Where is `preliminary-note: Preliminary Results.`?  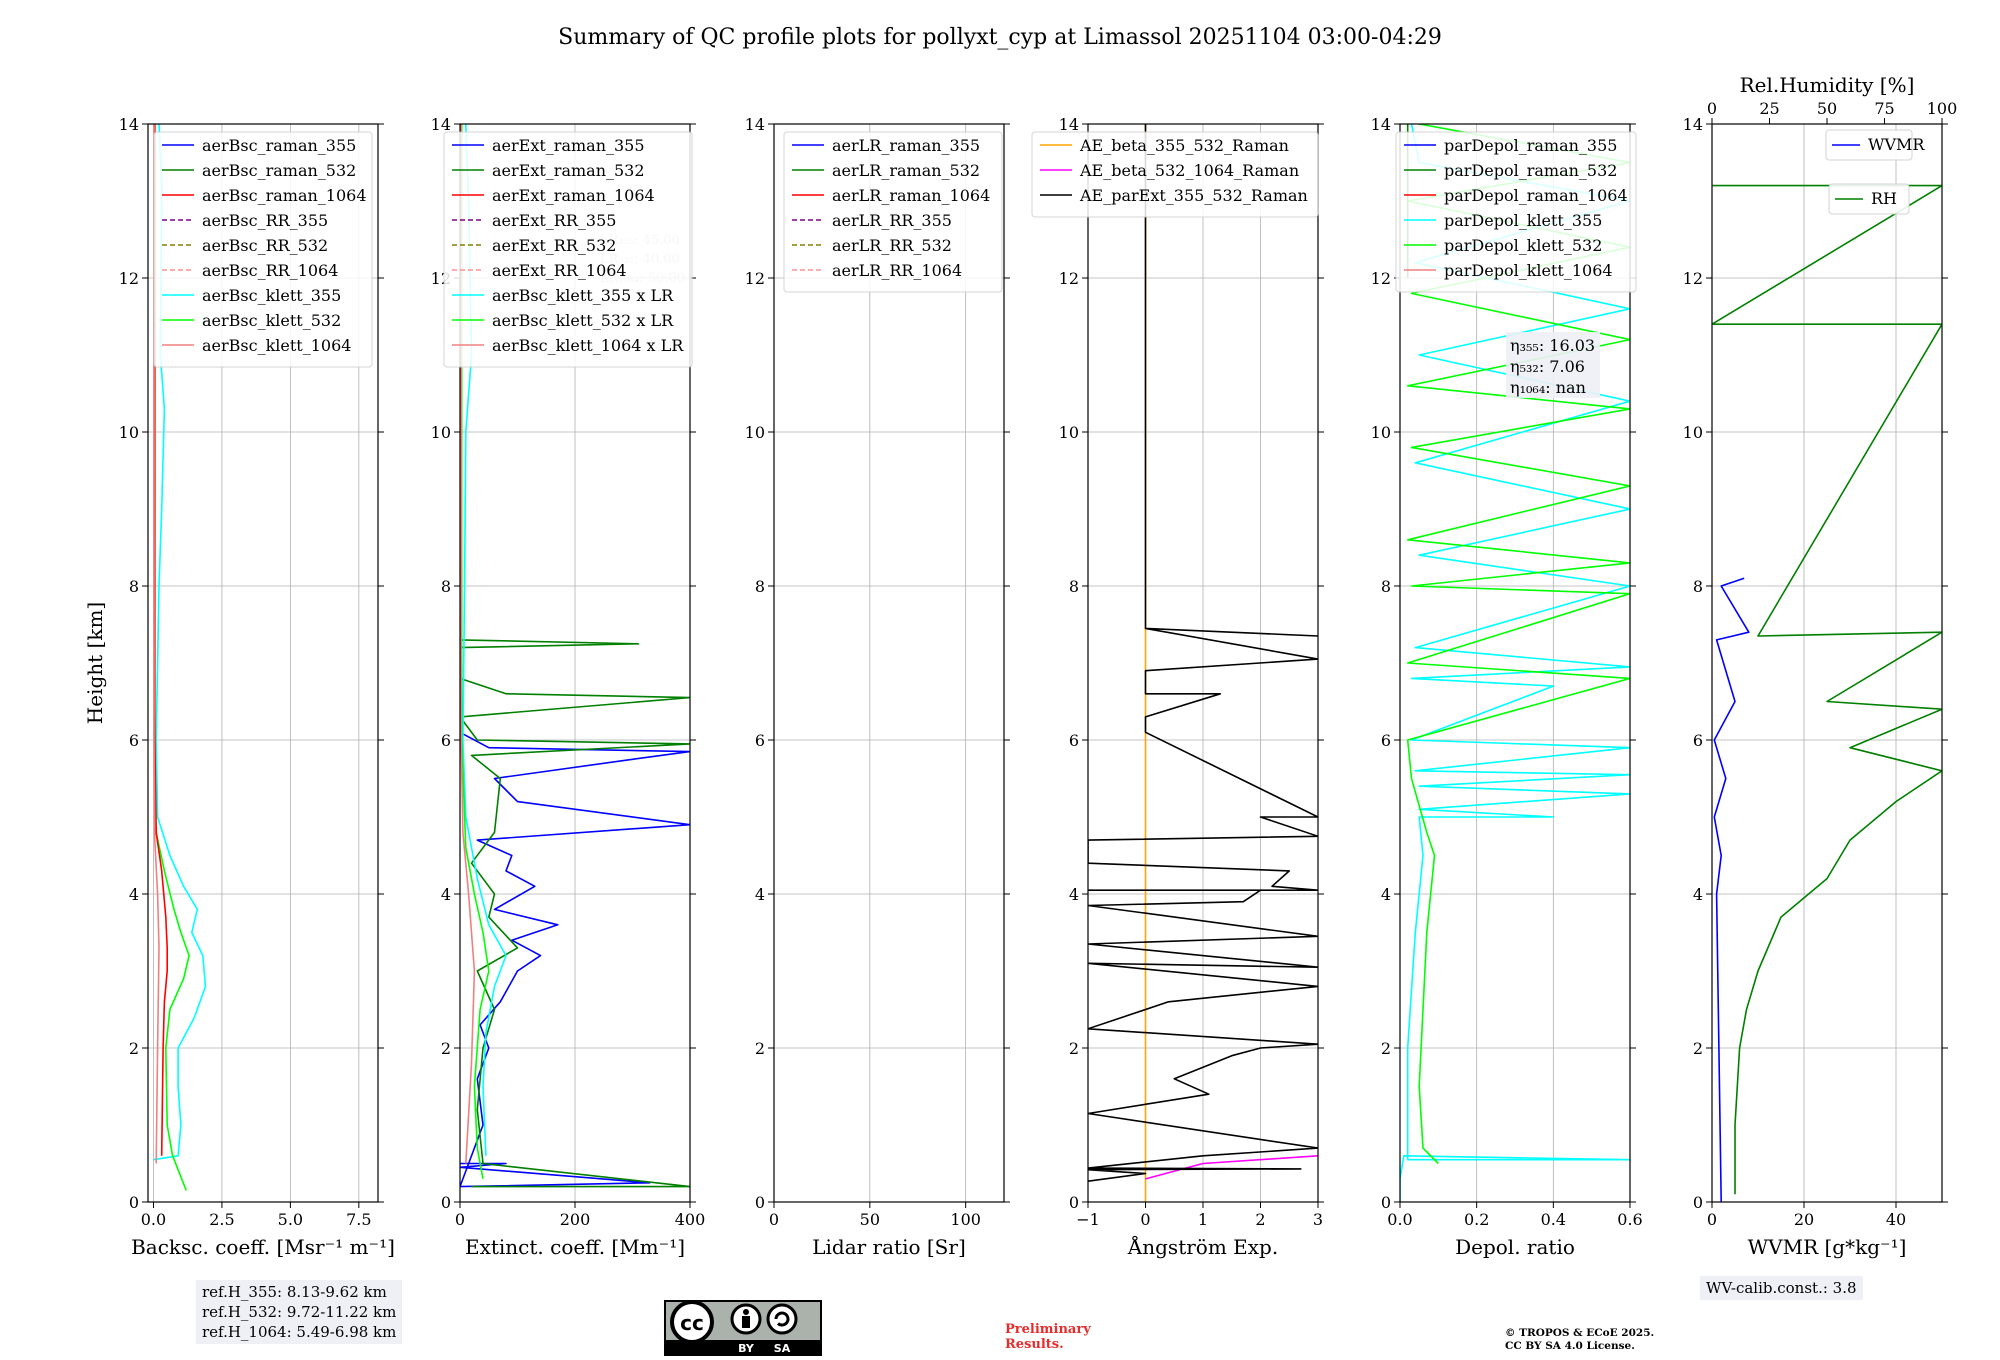
preliminary-note: Preliminary Results. is located at coordinates (1048, 1337).